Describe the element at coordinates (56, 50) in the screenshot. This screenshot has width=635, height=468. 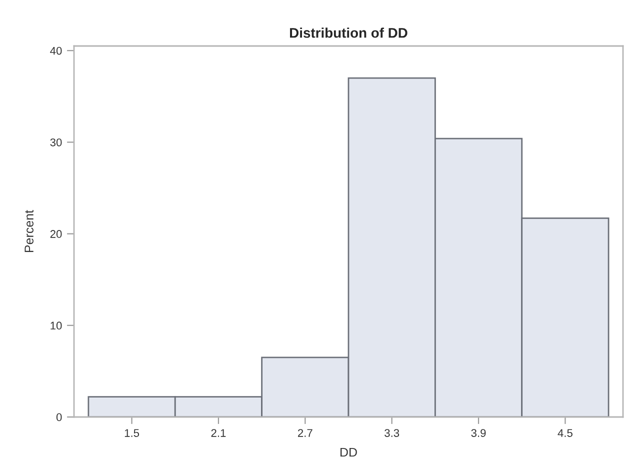
I see `y-tick-label: 40` at that location.